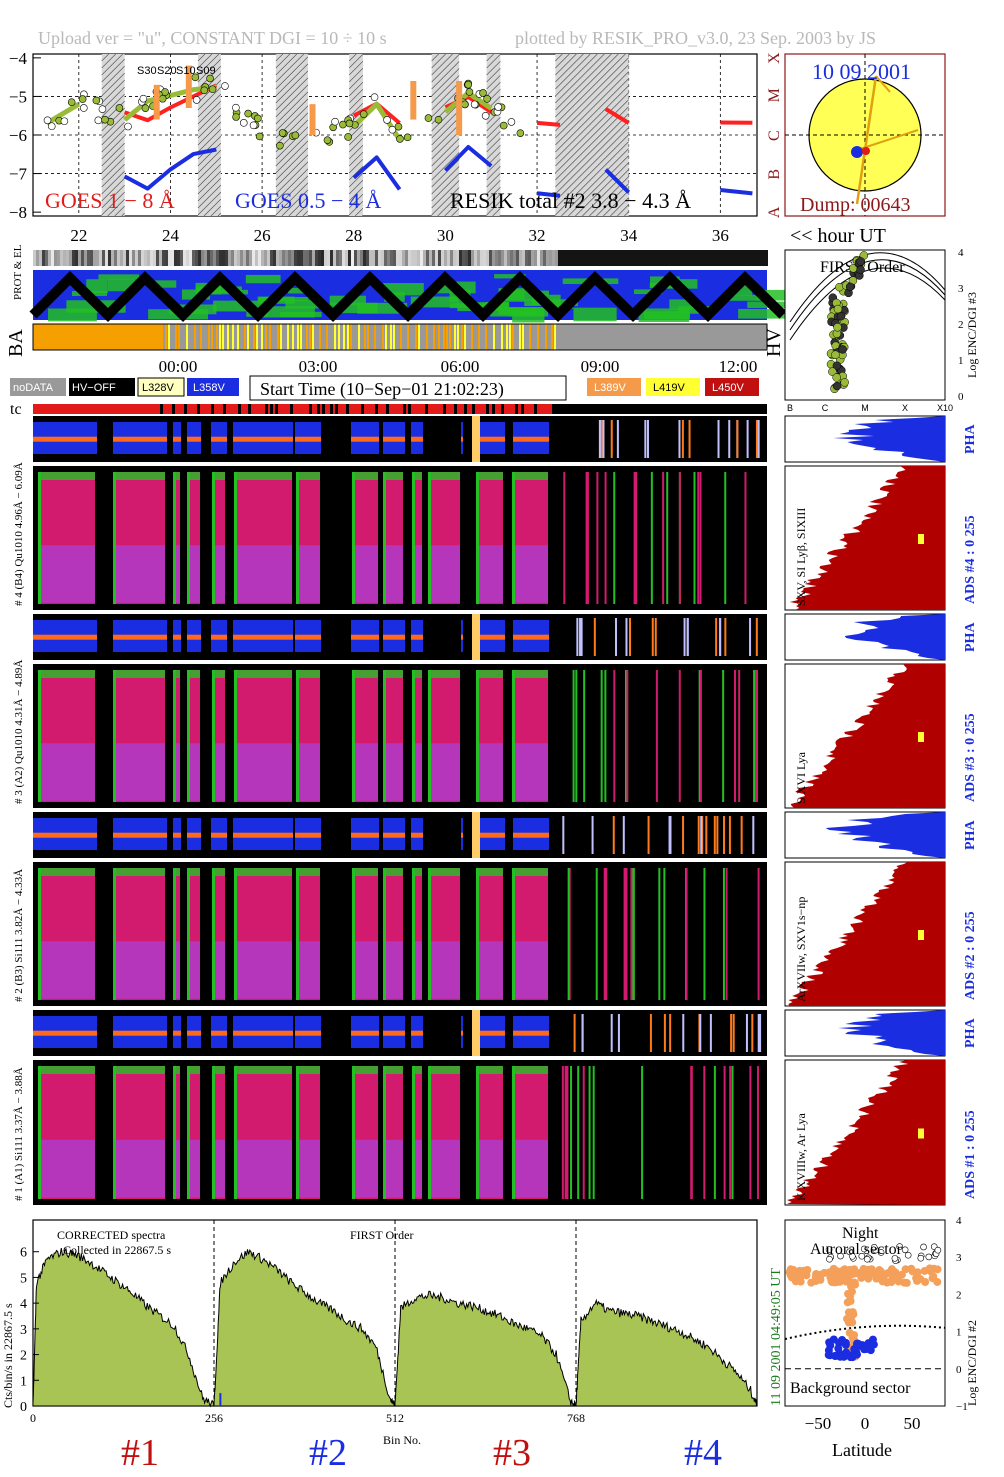 This screenshot has width=1004, height=1477. Describe the element at coordinates (487, 409) in the screenshot. I see `tc-gap` at that location.